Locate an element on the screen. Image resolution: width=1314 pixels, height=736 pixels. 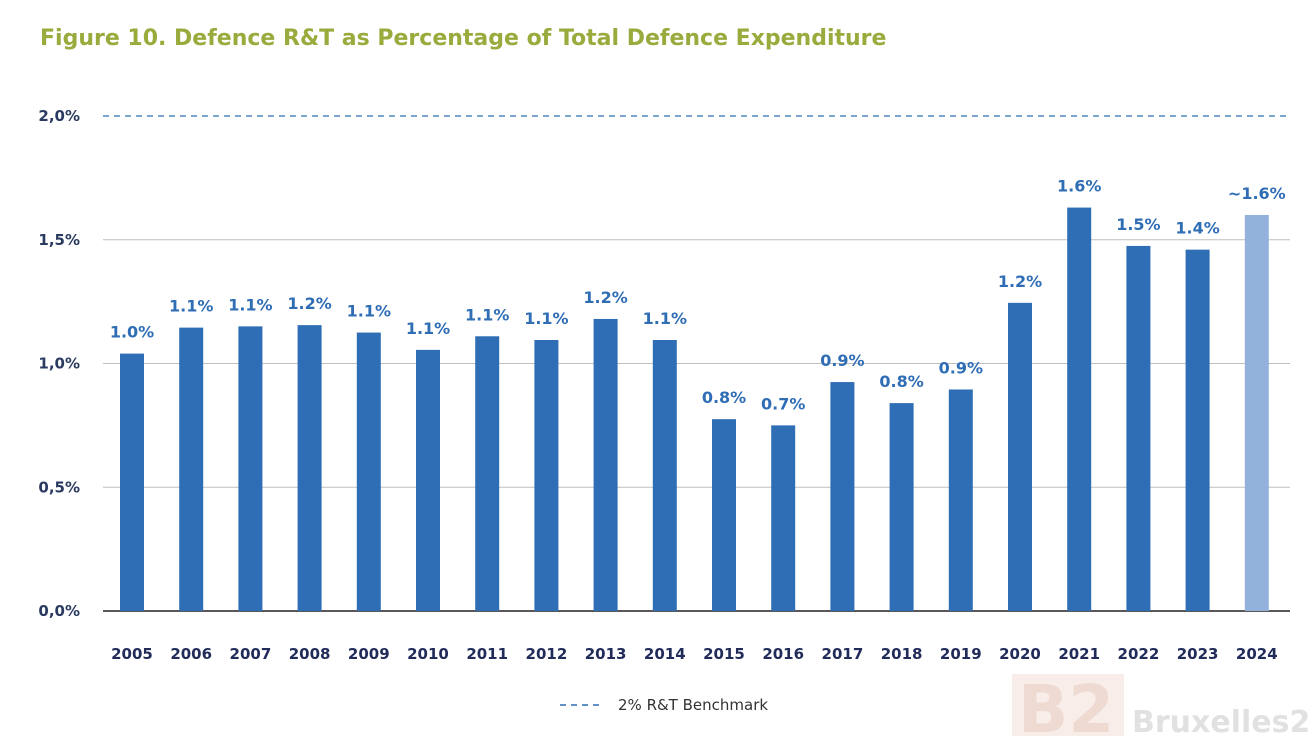
bar-2011 is located at coordinates (487, 473).